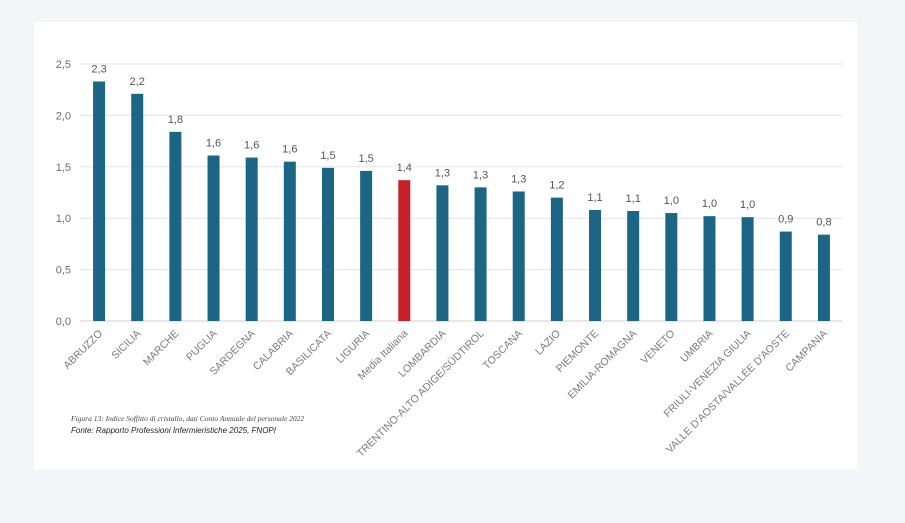  Describe the element at coordinates (63, 168) in the screenshot. I see `y-tick-label: 1,5` at that location.